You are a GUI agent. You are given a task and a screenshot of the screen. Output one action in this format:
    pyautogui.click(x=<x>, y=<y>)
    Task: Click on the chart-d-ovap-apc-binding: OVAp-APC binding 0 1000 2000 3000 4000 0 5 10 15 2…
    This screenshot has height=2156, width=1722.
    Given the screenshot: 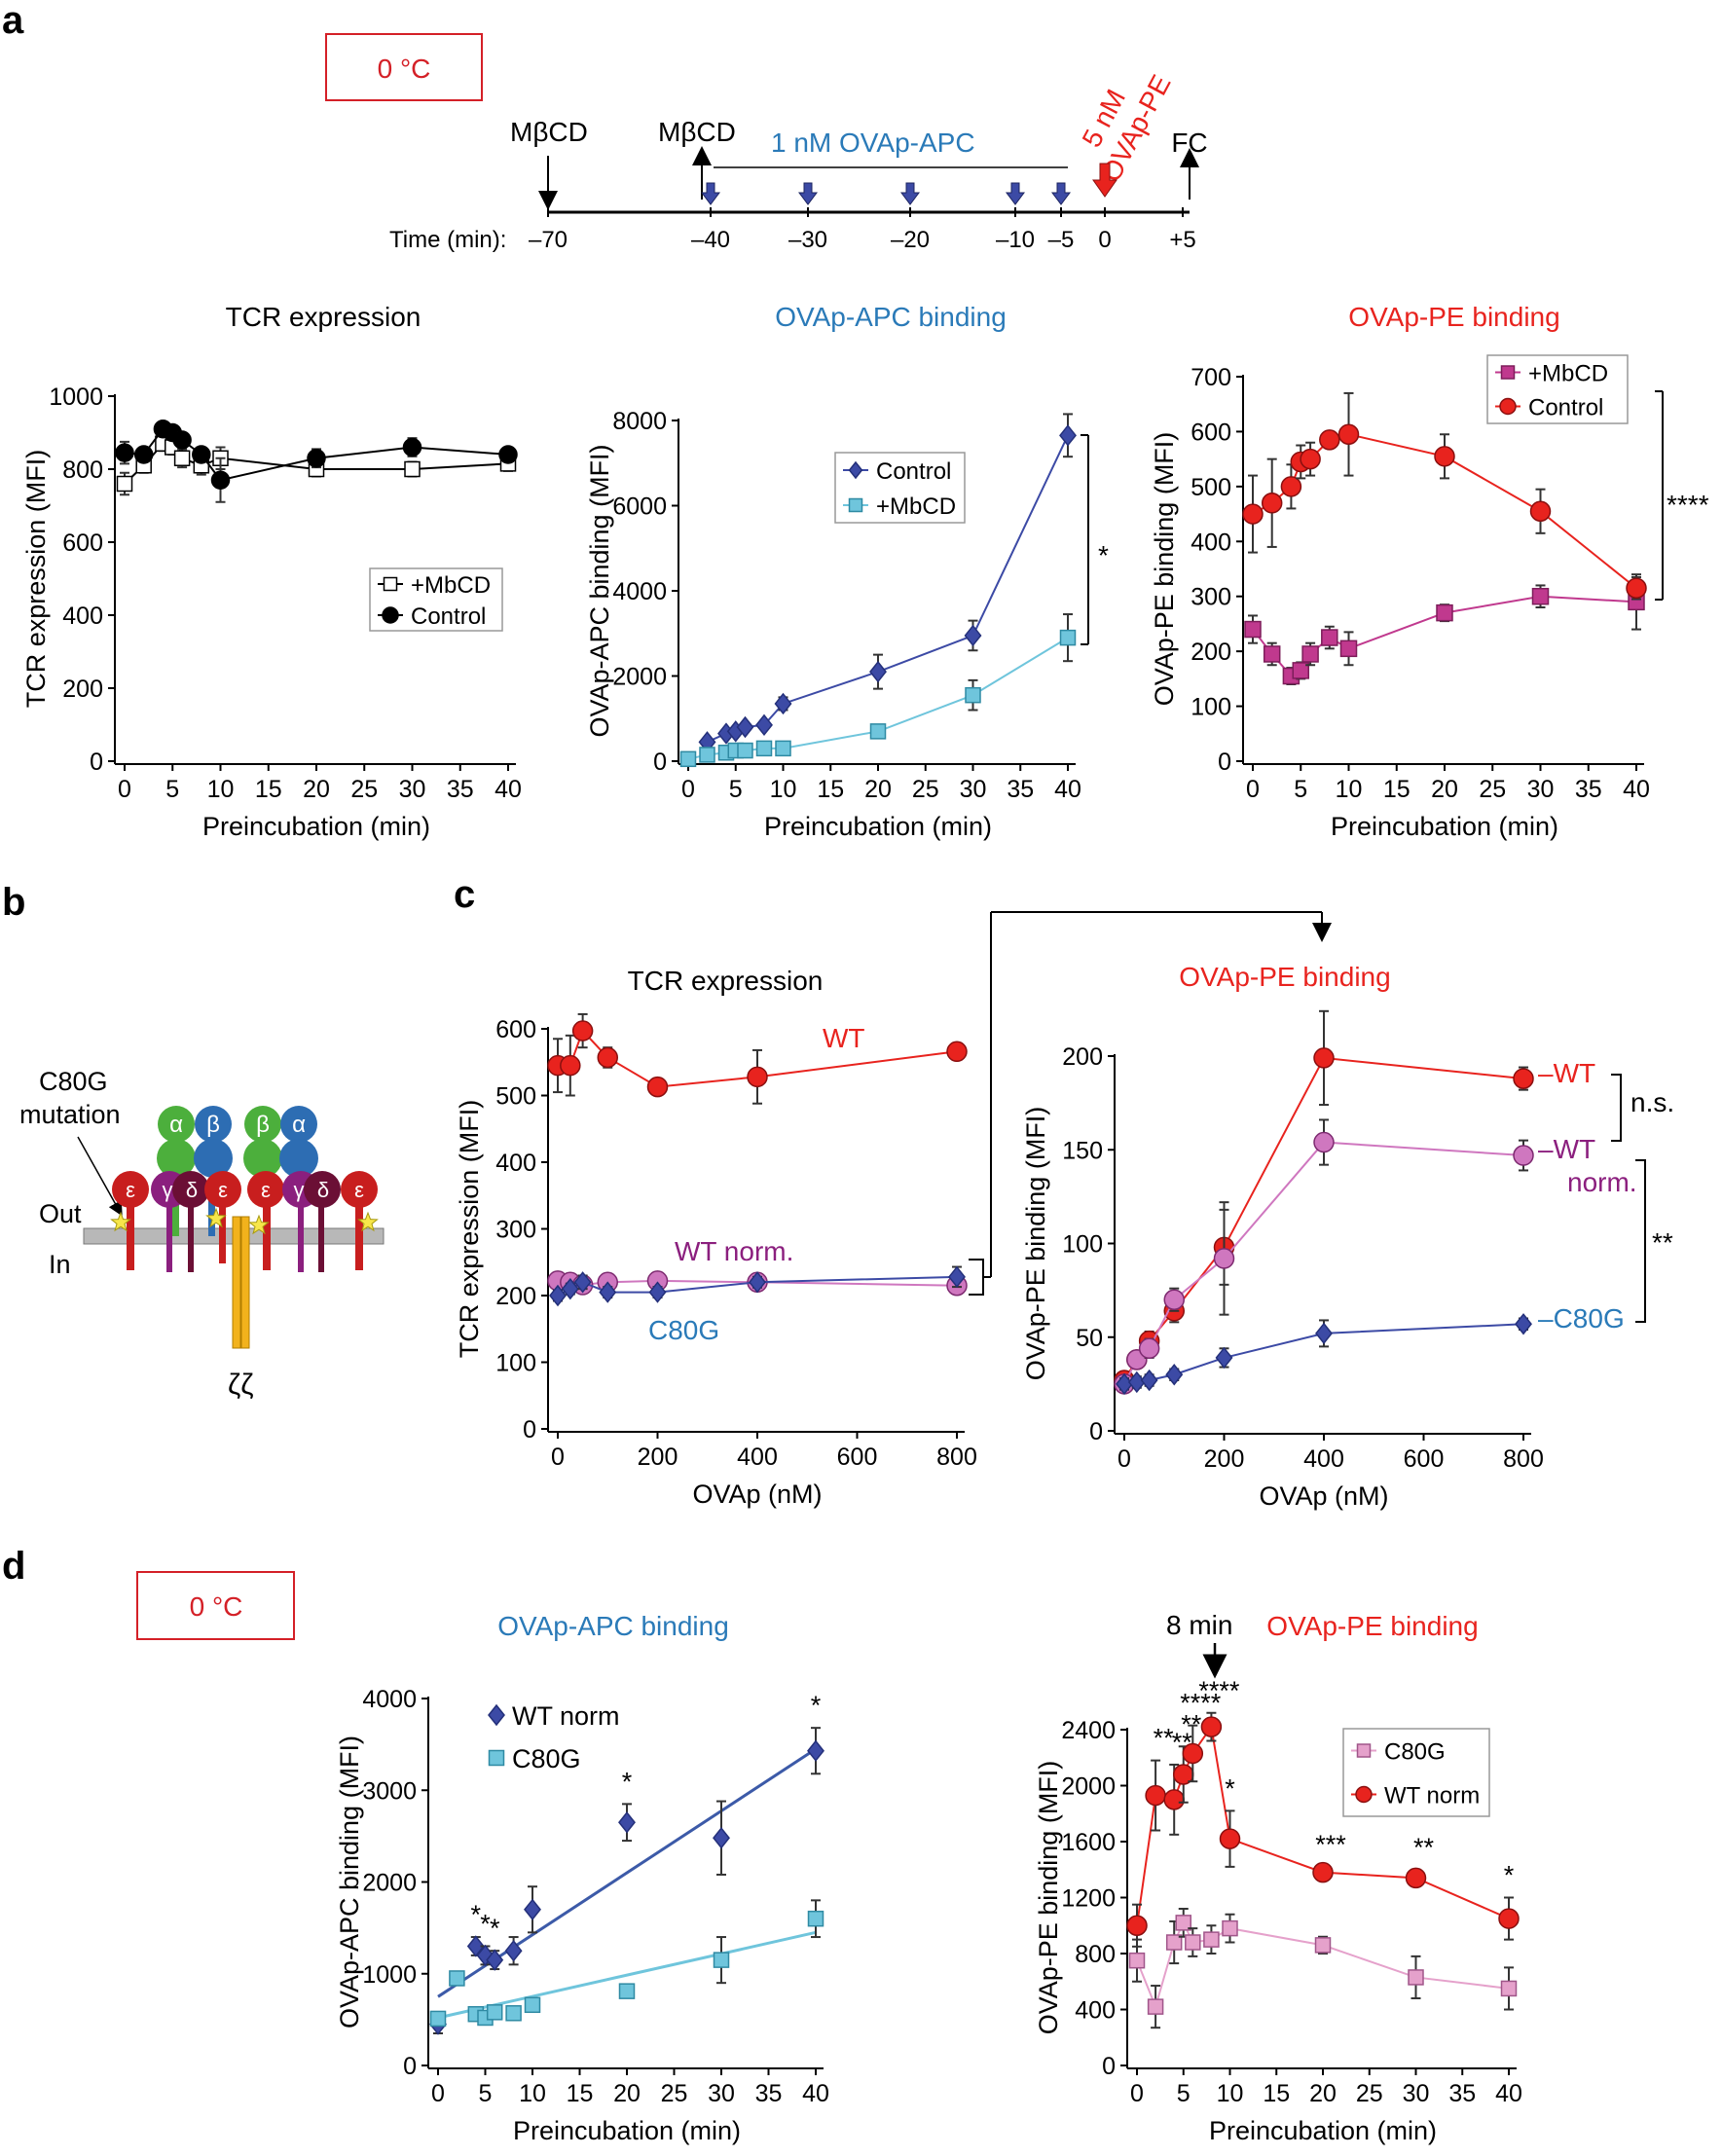 What is the action you would take?
    pyautogui.click(x=582, y=1878)
    